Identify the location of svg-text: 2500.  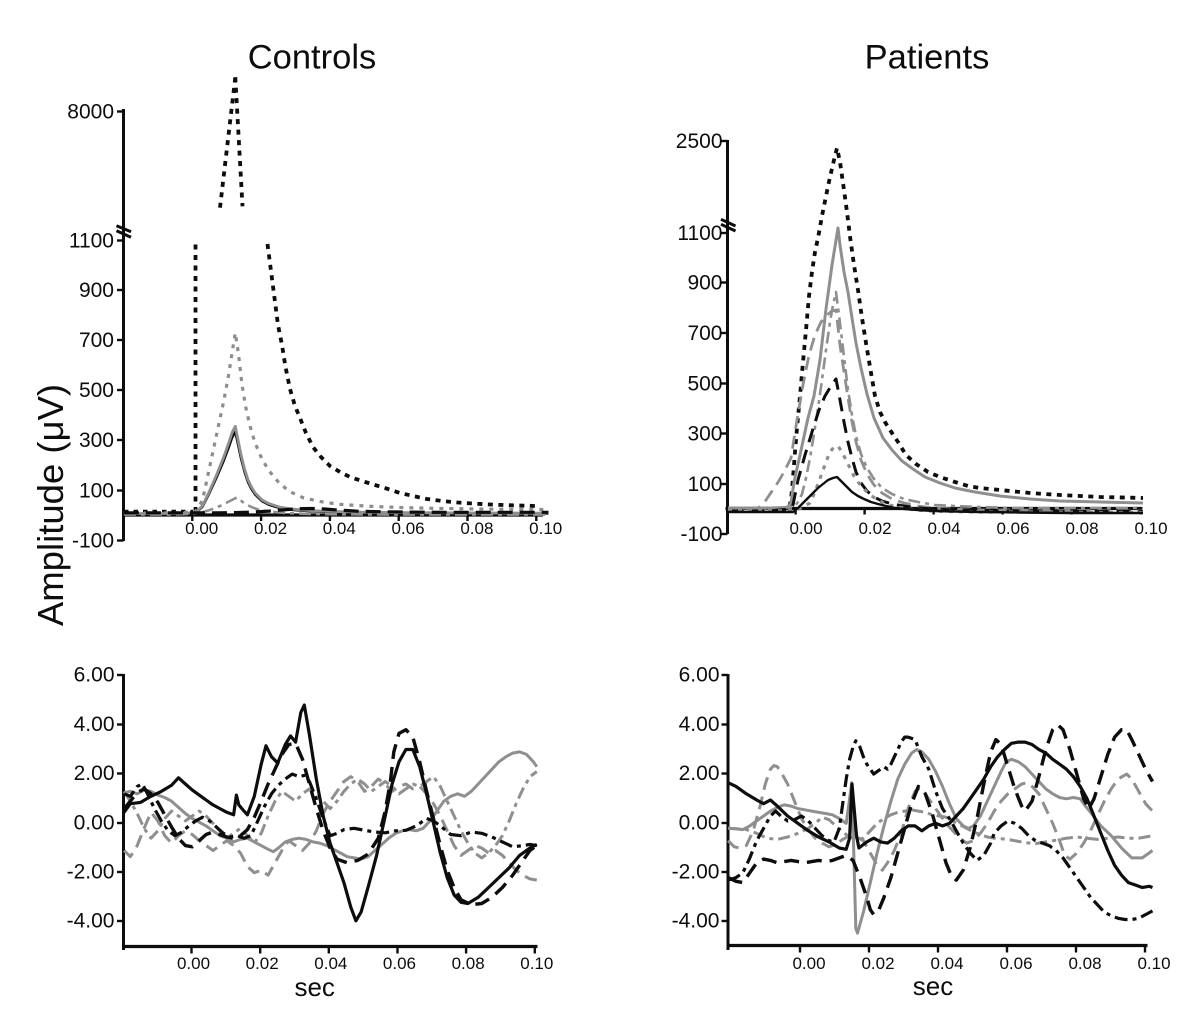
(699, 141).